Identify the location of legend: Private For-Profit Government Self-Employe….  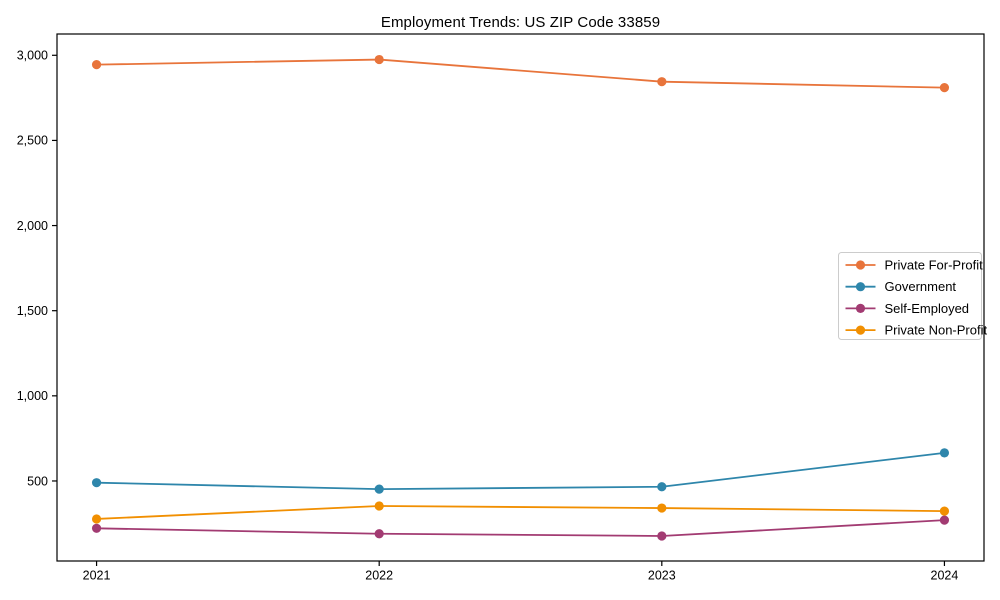
(913, 296).